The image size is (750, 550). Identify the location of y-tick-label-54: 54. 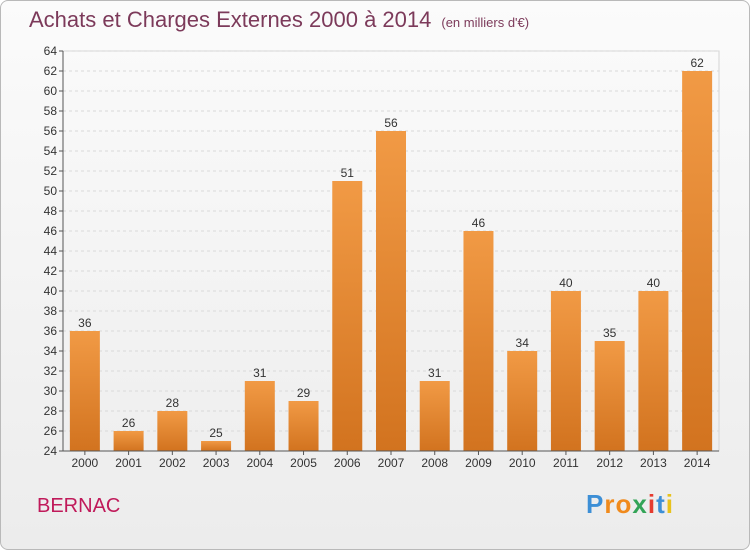
(51, 151).